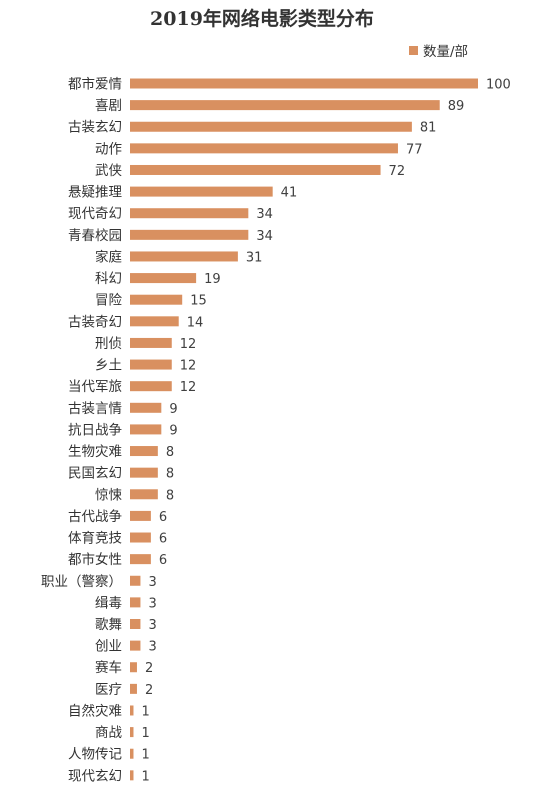 This screenshot has height=795, width=551. Describe the element at coordinates (108, 149) in the screenshot. I see `category-label: 动作` at that location.